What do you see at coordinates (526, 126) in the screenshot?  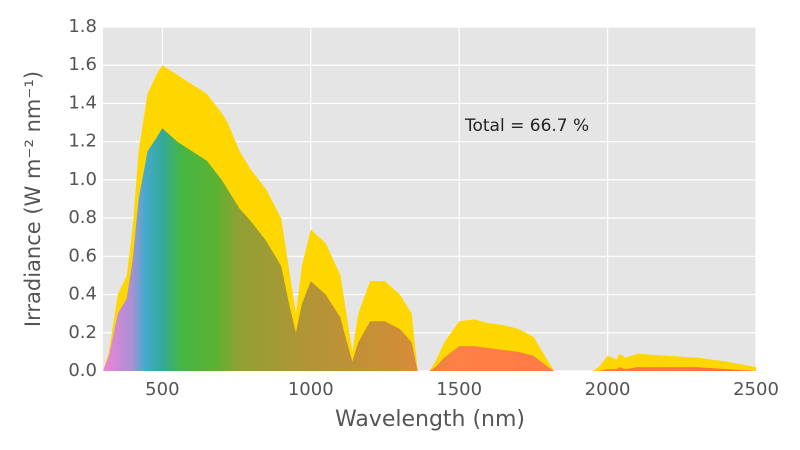 I see `annotation: Total = 66.7 %` at bounding box center [526, 126].